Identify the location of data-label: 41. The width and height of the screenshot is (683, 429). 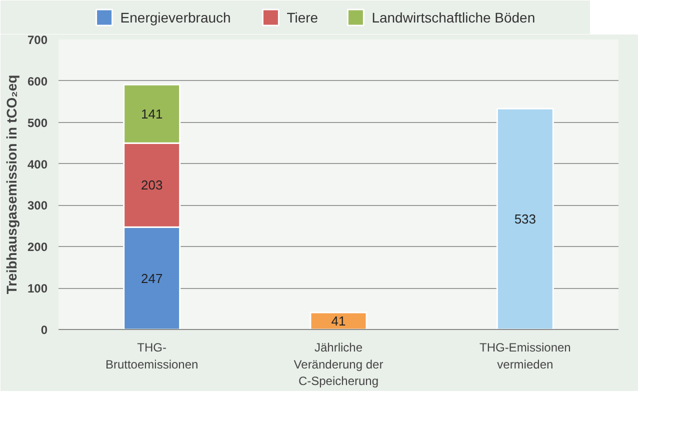
(338, 321).